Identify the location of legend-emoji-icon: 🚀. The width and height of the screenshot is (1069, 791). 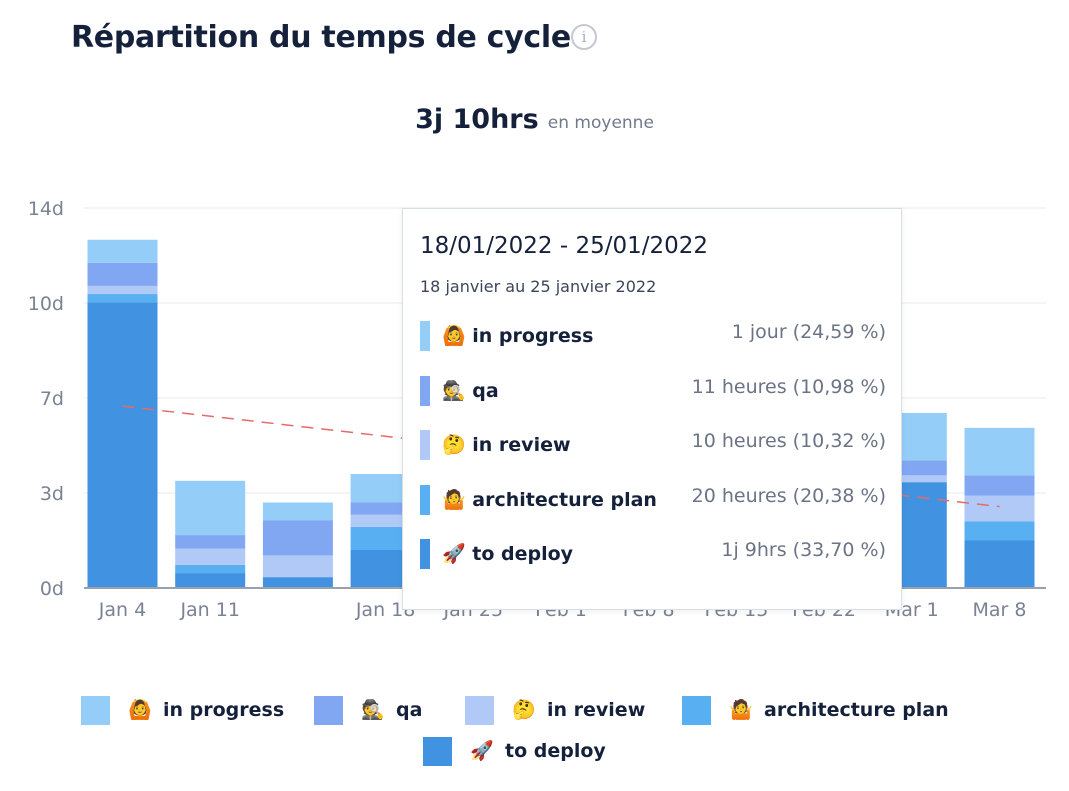
(482, 751).